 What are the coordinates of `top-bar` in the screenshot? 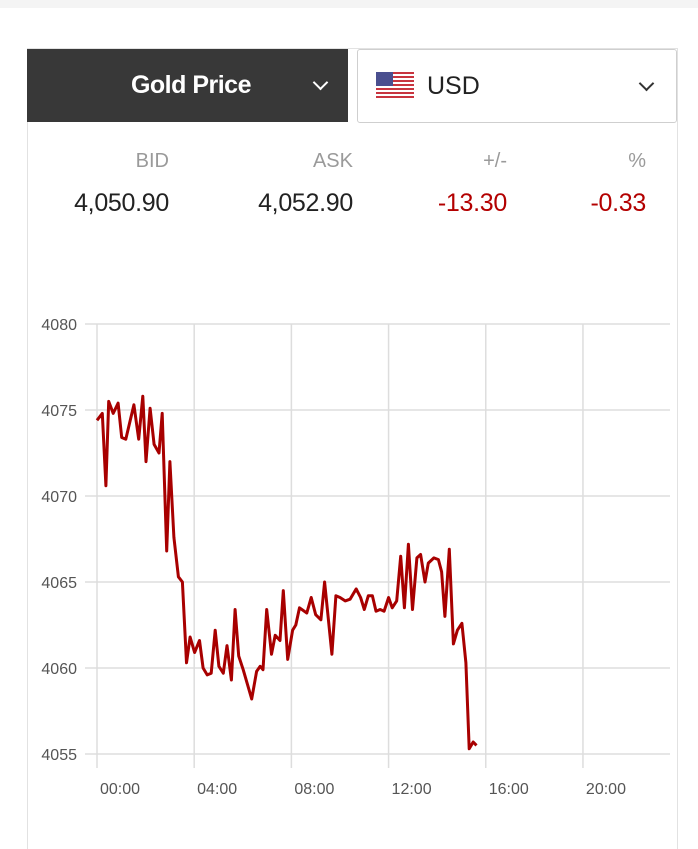 It's located at (349, 4).